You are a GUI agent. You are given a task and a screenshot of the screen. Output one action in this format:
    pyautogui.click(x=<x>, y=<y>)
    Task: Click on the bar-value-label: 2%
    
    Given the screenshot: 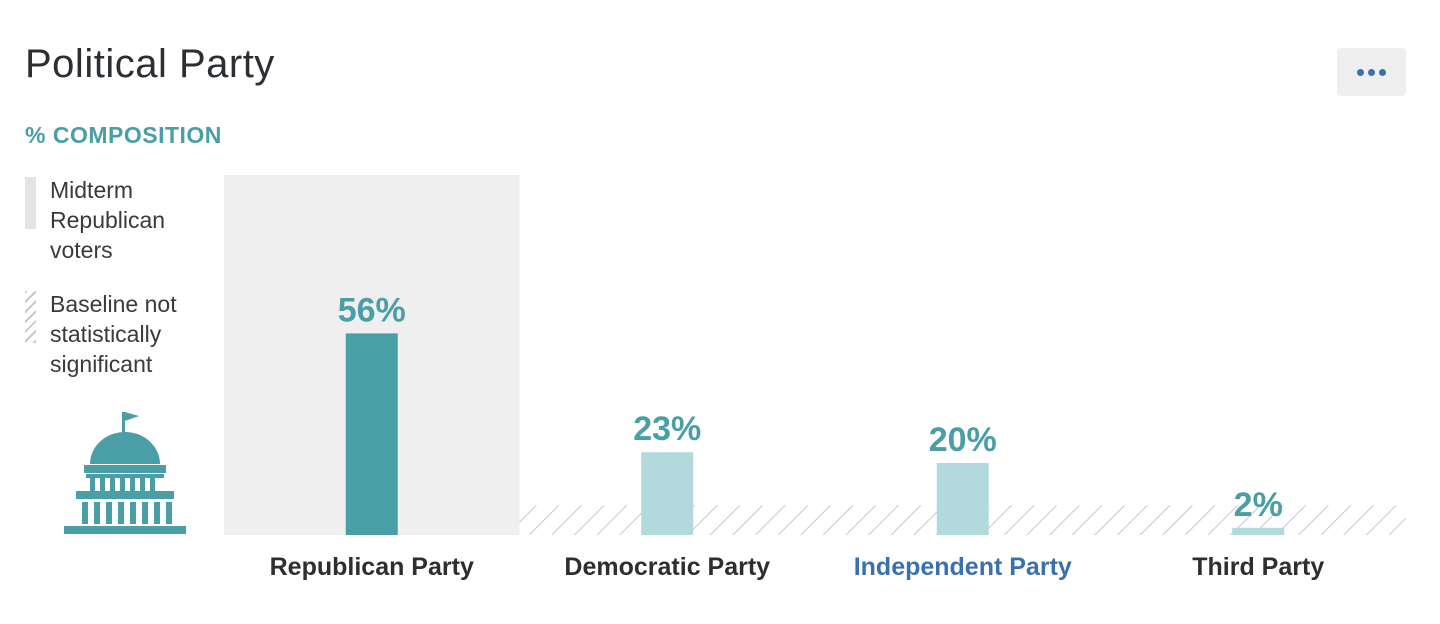 What is the action you would take?
    pyautogui.click(x=1258, y=505)
    